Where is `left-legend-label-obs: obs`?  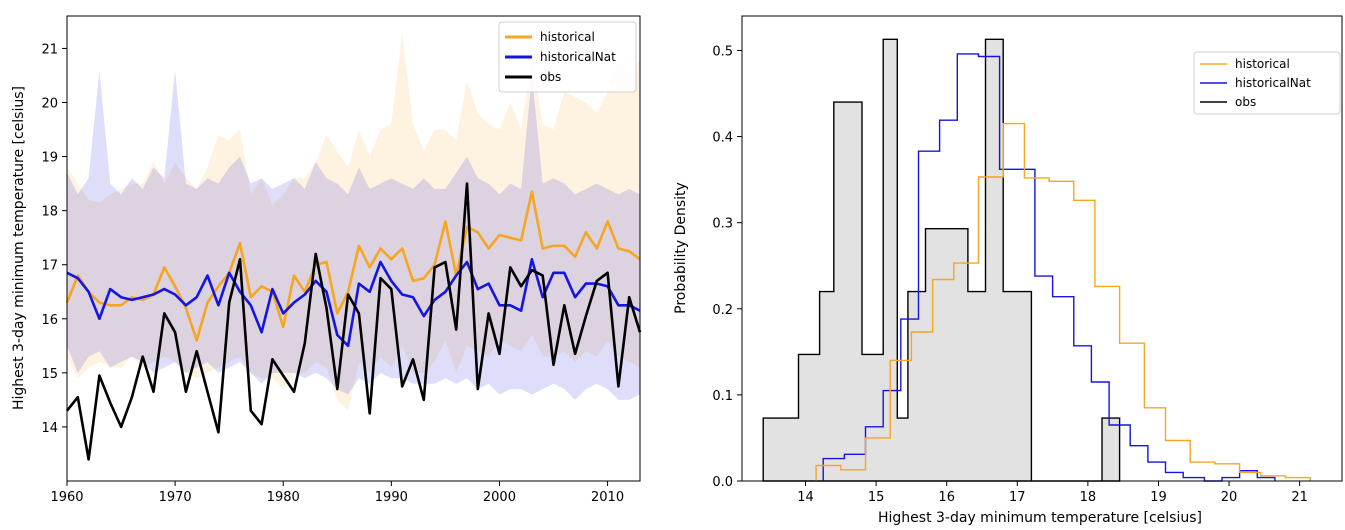 left-legend-label-obs: obs is located at coordinates (550, 77).